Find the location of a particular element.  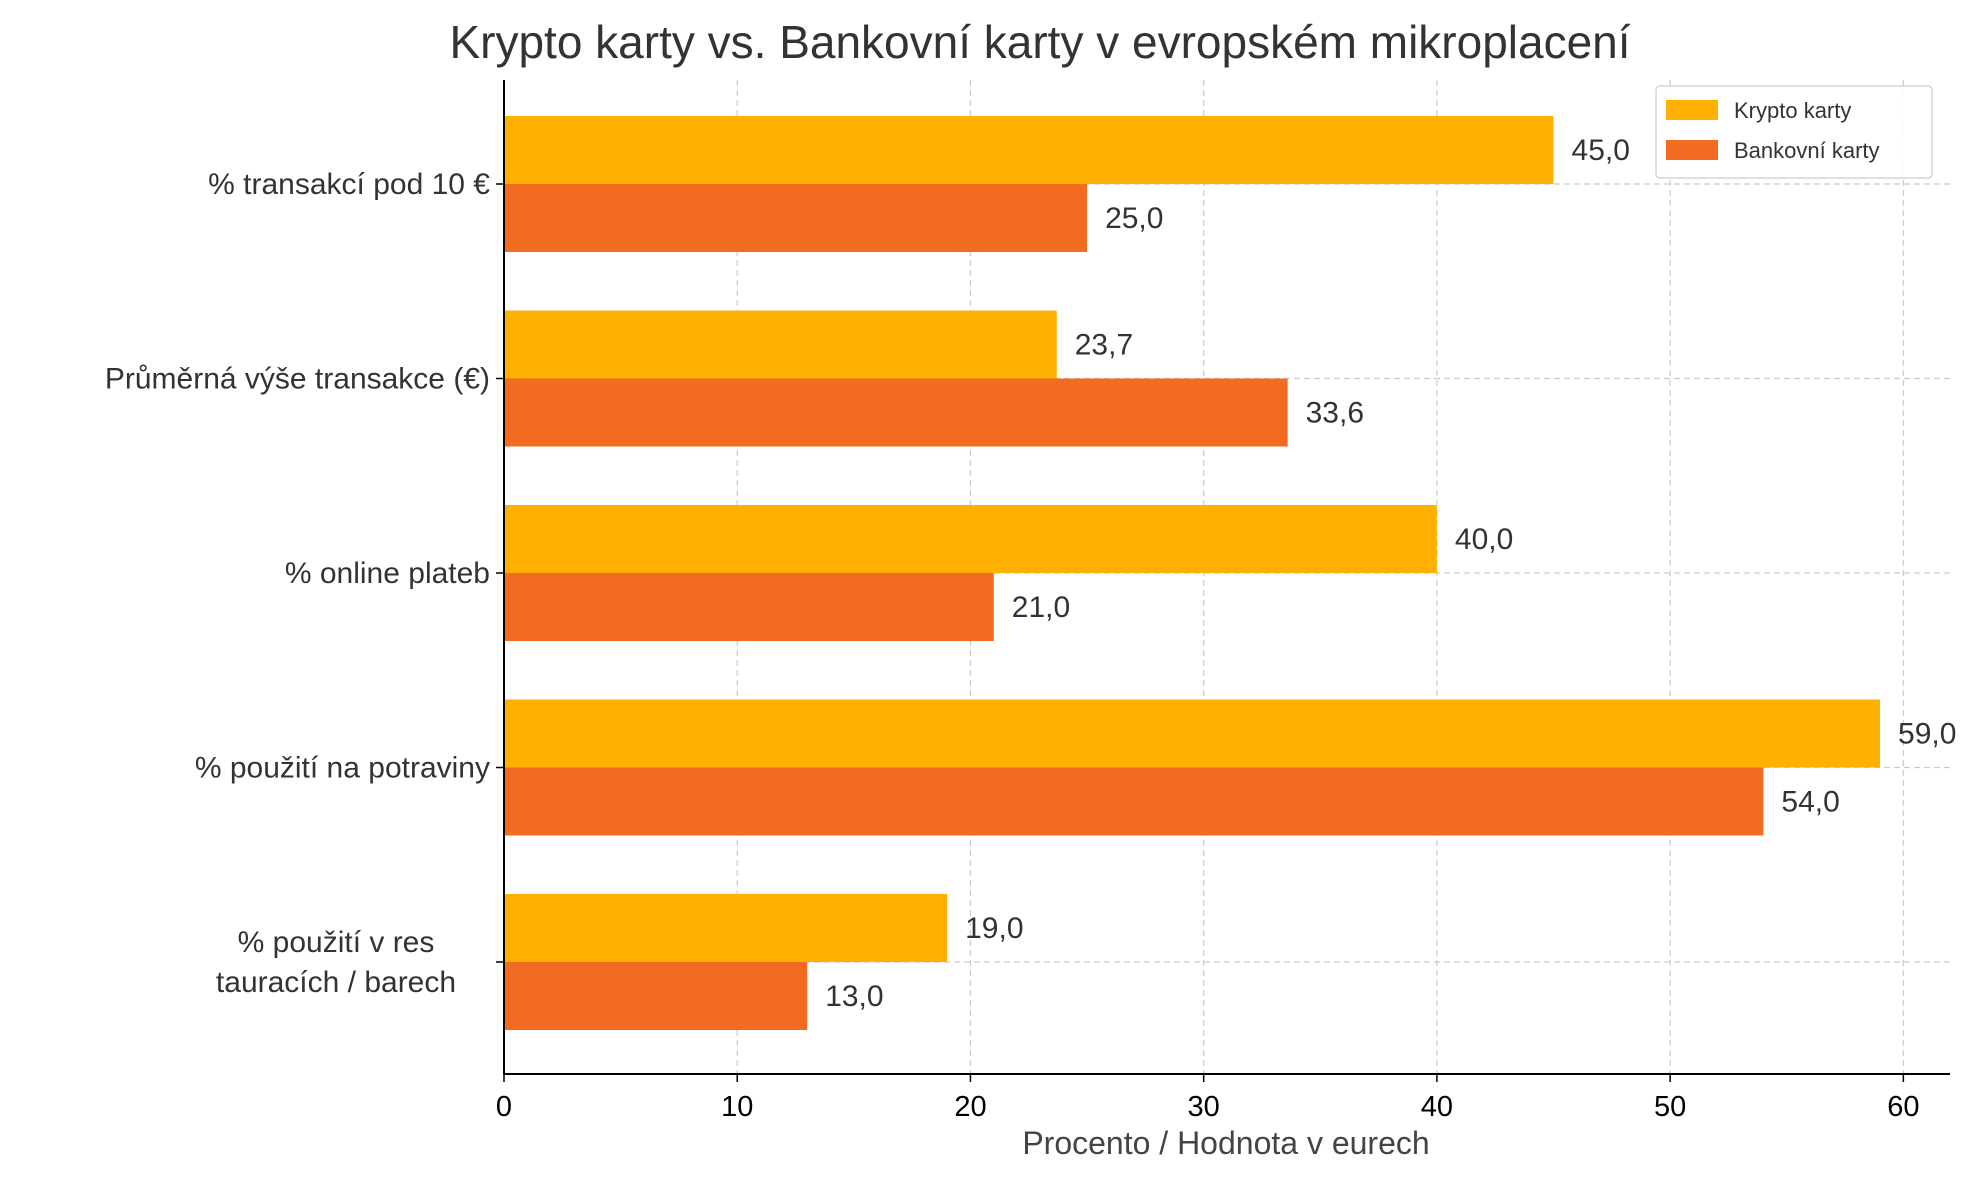

data-label: 23,7 is located at coordinates (1104, 345).